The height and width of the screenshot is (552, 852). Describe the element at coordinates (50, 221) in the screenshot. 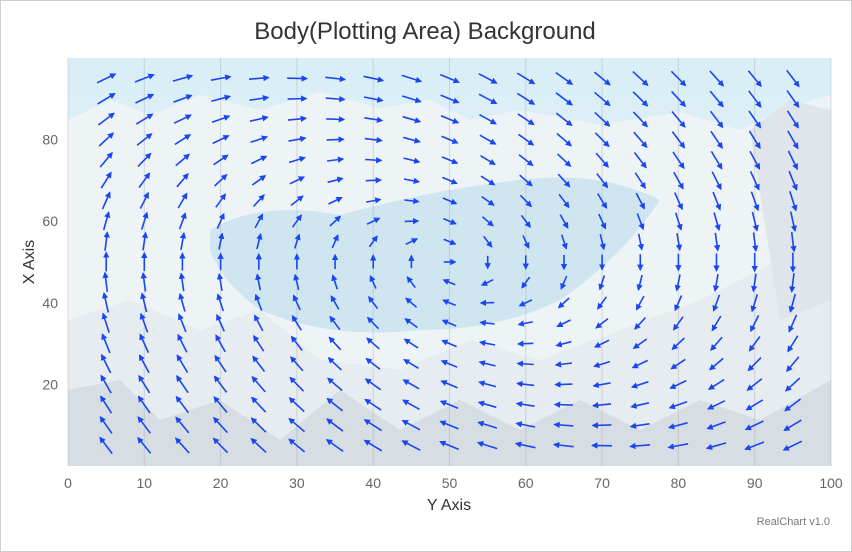

I see `y-tick-label: 60` at that location.